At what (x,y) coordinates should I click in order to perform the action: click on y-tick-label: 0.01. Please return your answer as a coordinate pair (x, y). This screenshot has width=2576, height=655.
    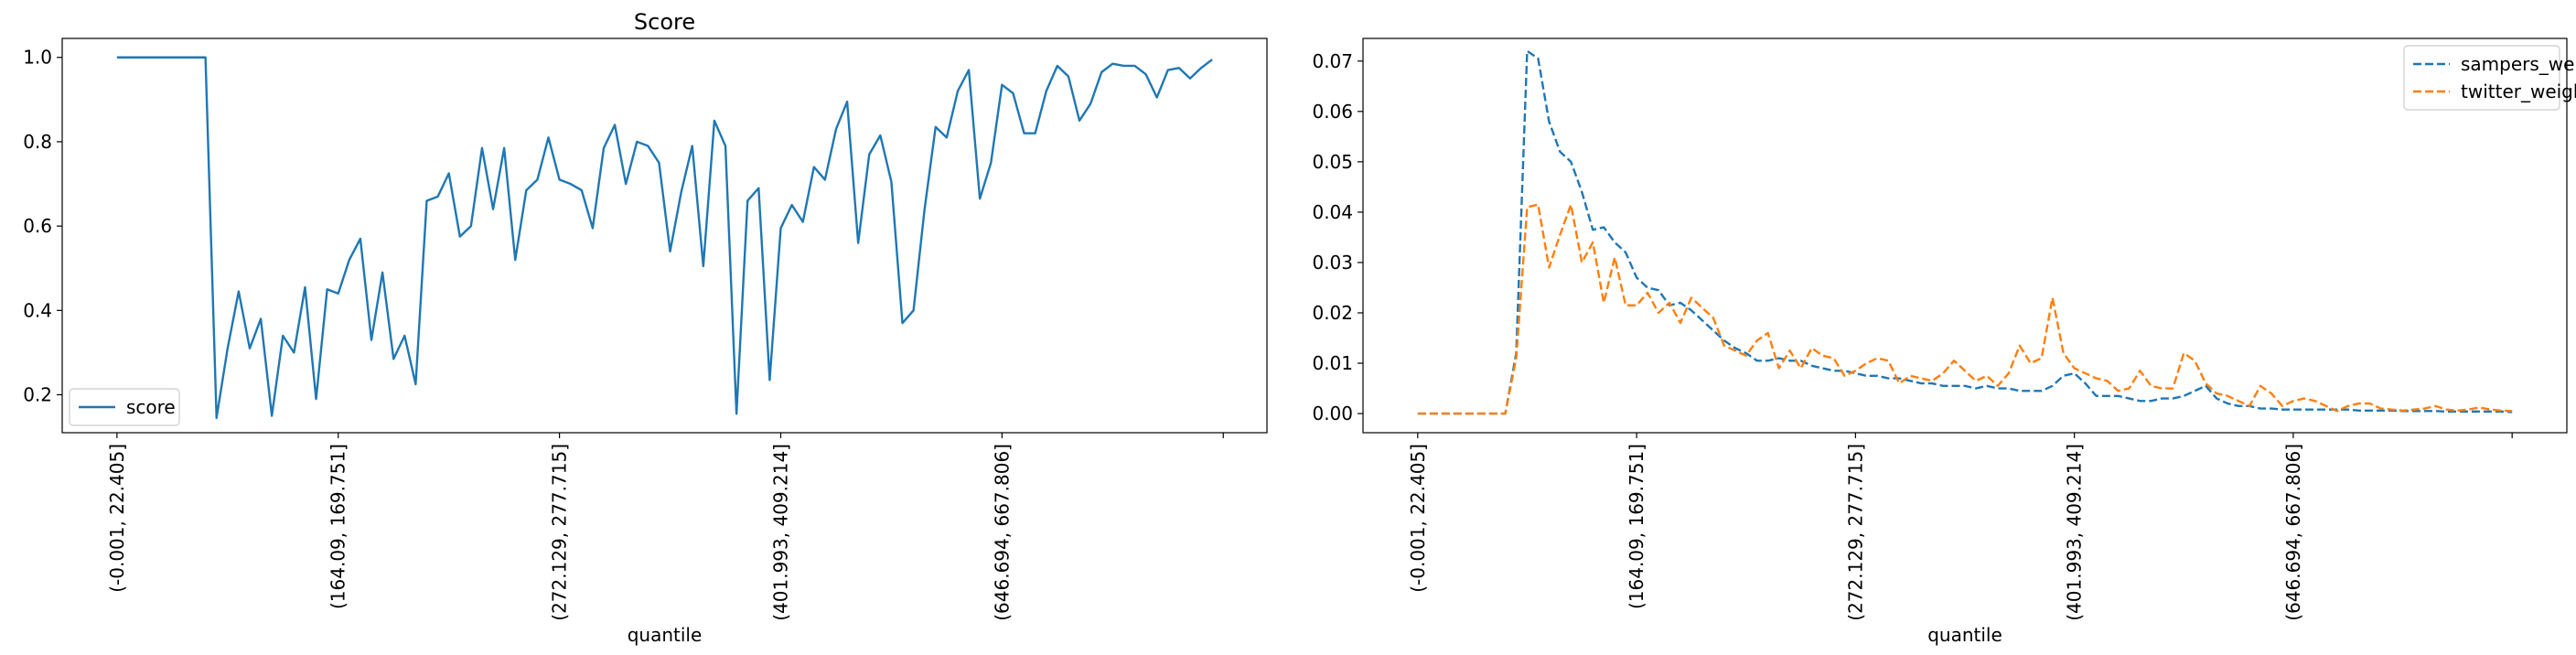
    Looking at the image, I should click on (1332, 363).